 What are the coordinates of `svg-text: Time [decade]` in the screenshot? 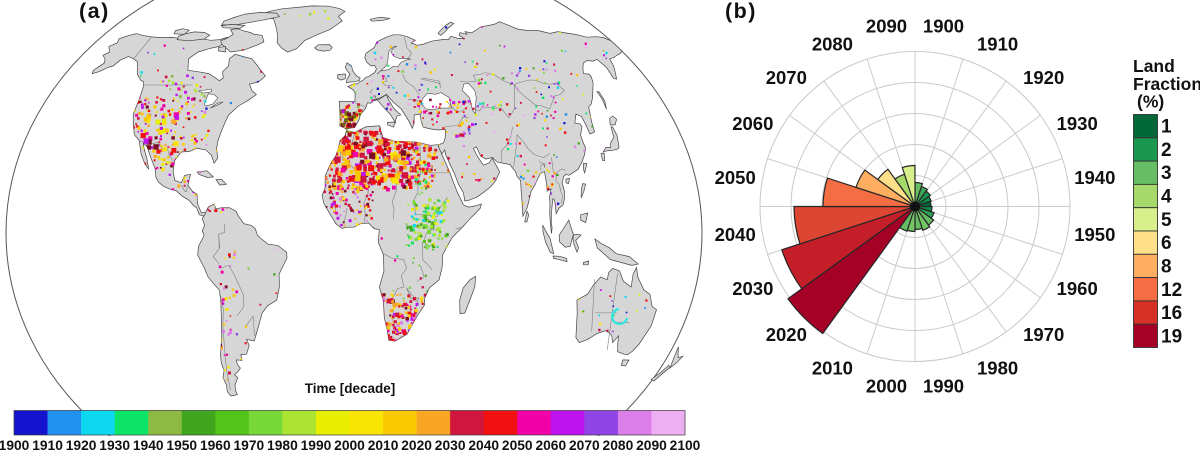 It's located at (350, 388).